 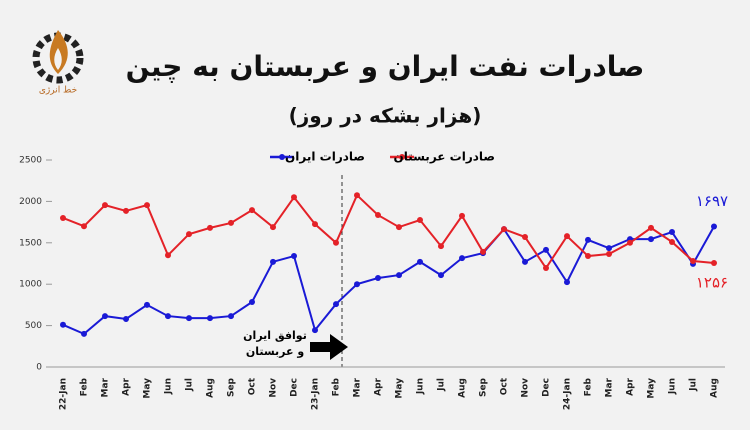 I want to click on y-tick-label: 1000, so click(x=30, y=285).